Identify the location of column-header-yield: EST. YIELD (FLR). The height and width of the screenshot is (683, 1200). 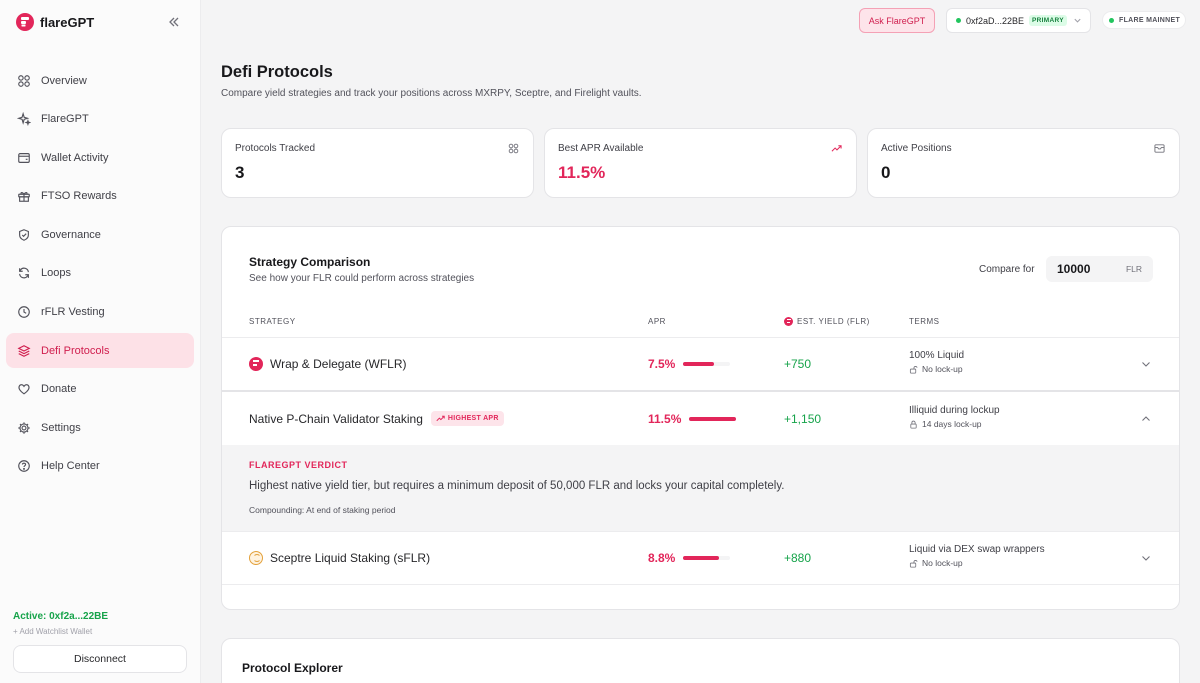
(827, 321).